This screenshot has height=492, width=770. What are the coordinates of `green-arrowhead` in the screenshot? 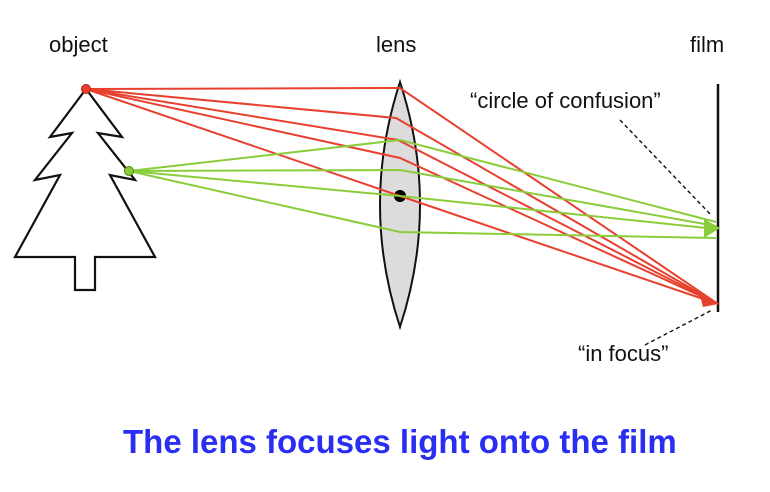 It's located at (712, 228).